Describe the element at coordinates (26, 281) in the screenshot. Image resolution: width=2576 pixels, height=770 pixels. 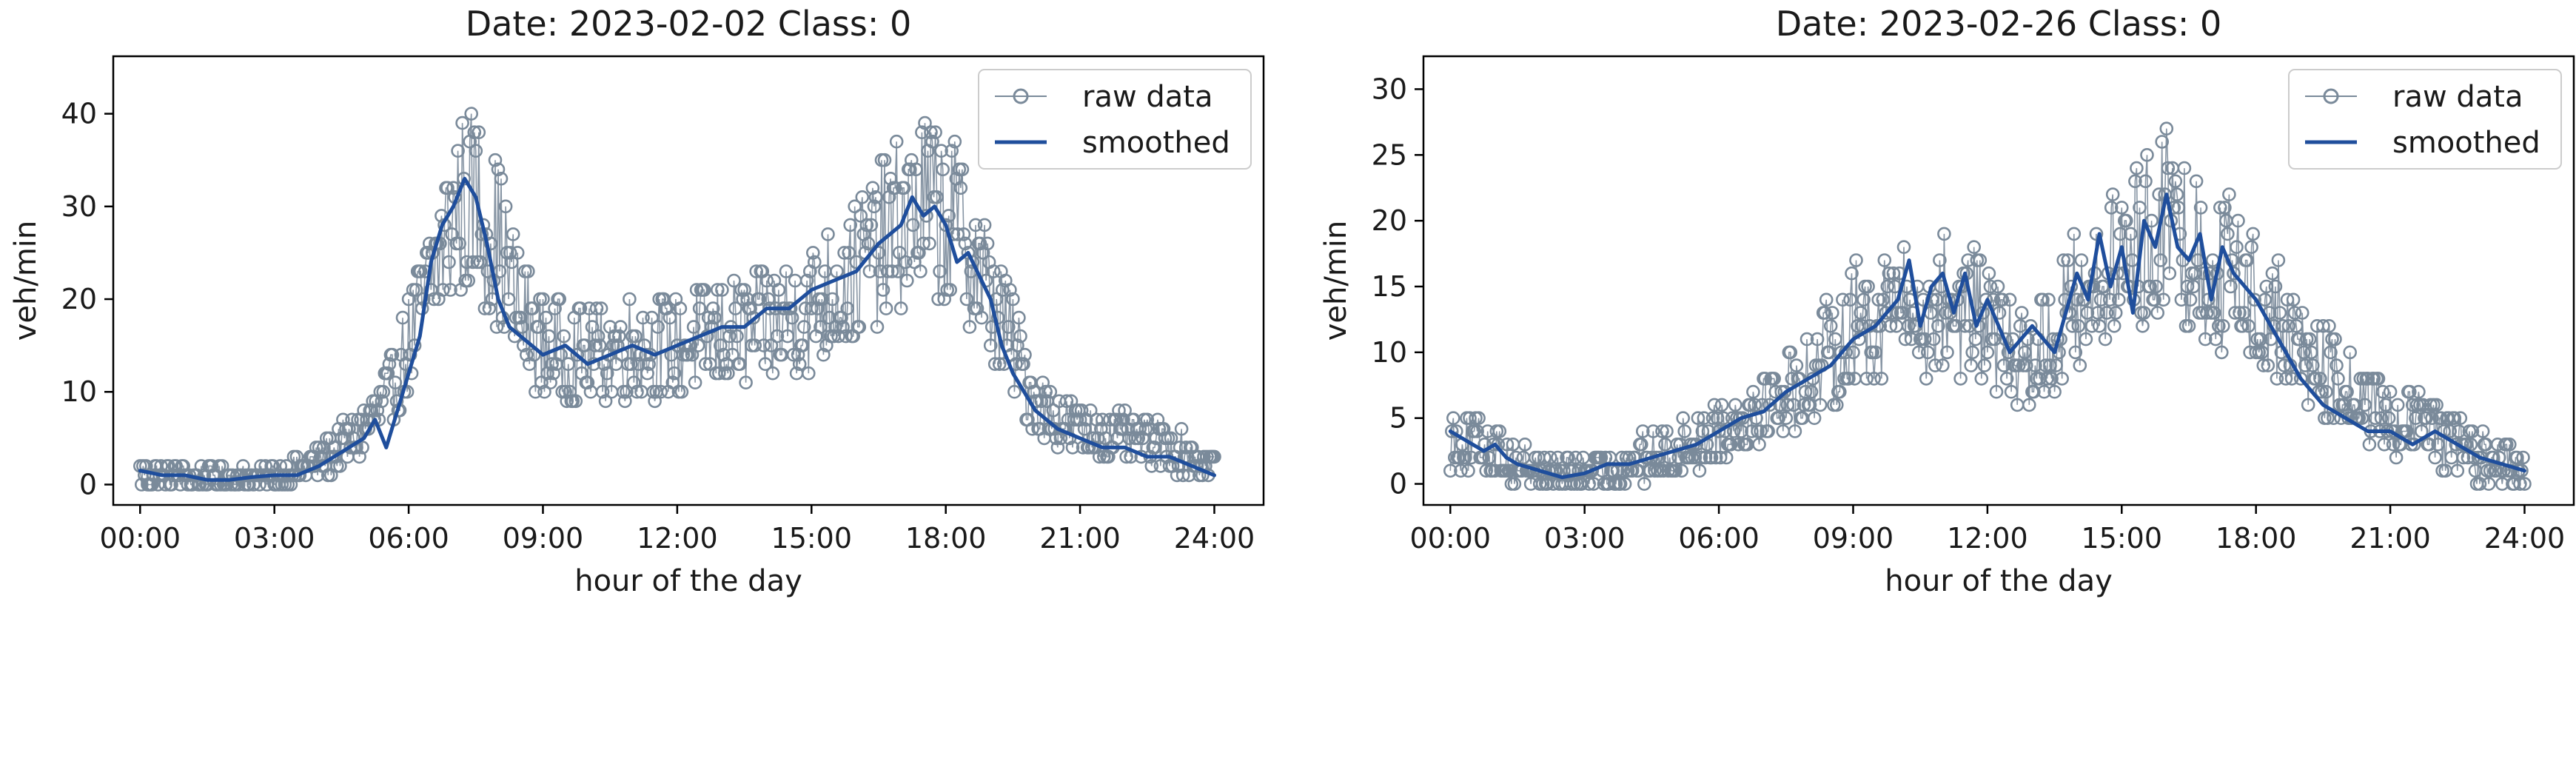
I see `y-axis-label: veh/min` at that location.